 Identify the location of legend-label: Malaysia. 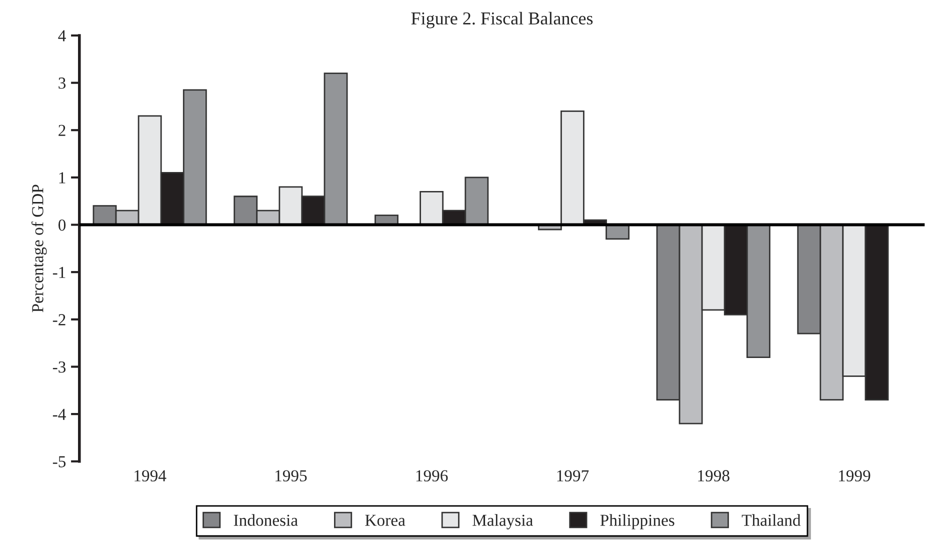
(502, 522).